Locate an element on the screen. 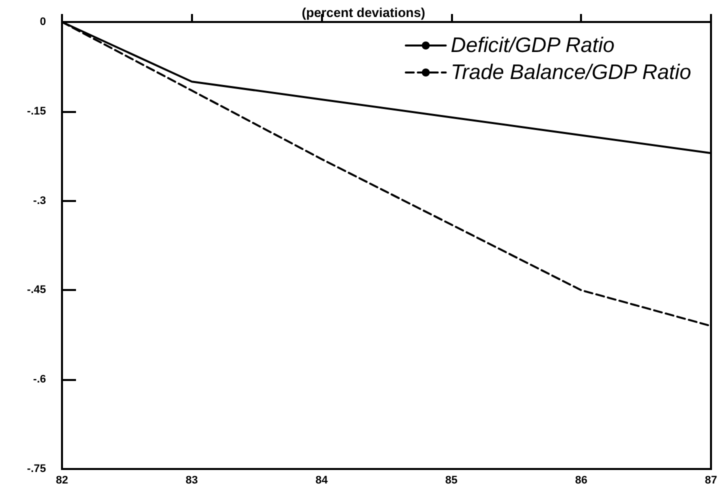 Image resolution: width=727 pixels, height=491 pixels. y-tick-label: -.6 is located at coordinates (39, 380).